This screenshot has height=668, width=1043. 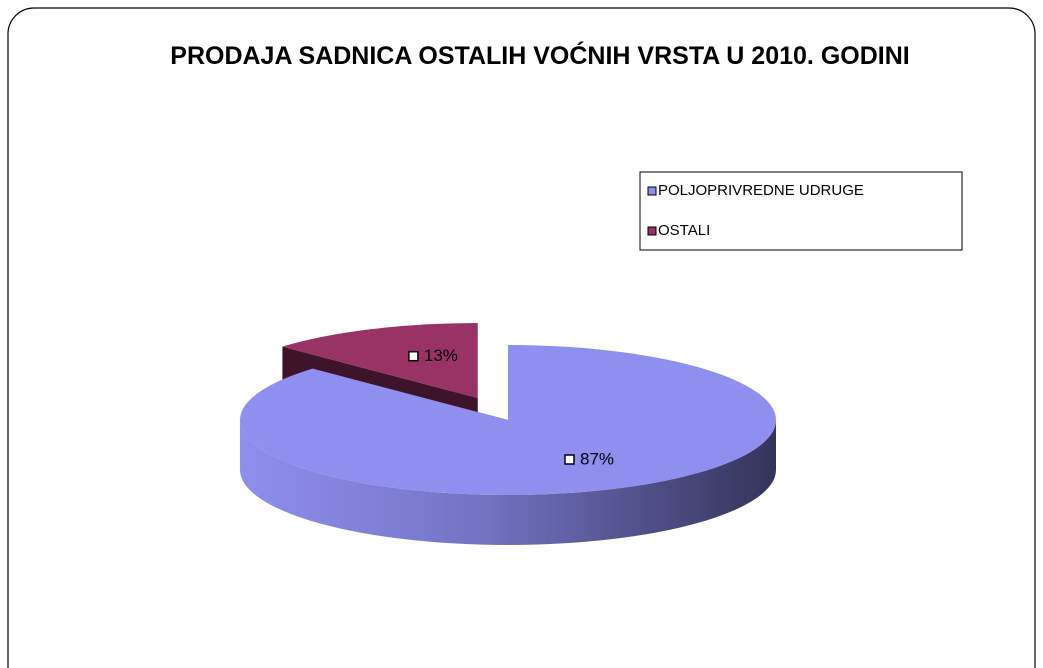 What do you see at coordinates (508, 482) in the screenshot?
I see `slice-side` at bounding box center [508, 482].